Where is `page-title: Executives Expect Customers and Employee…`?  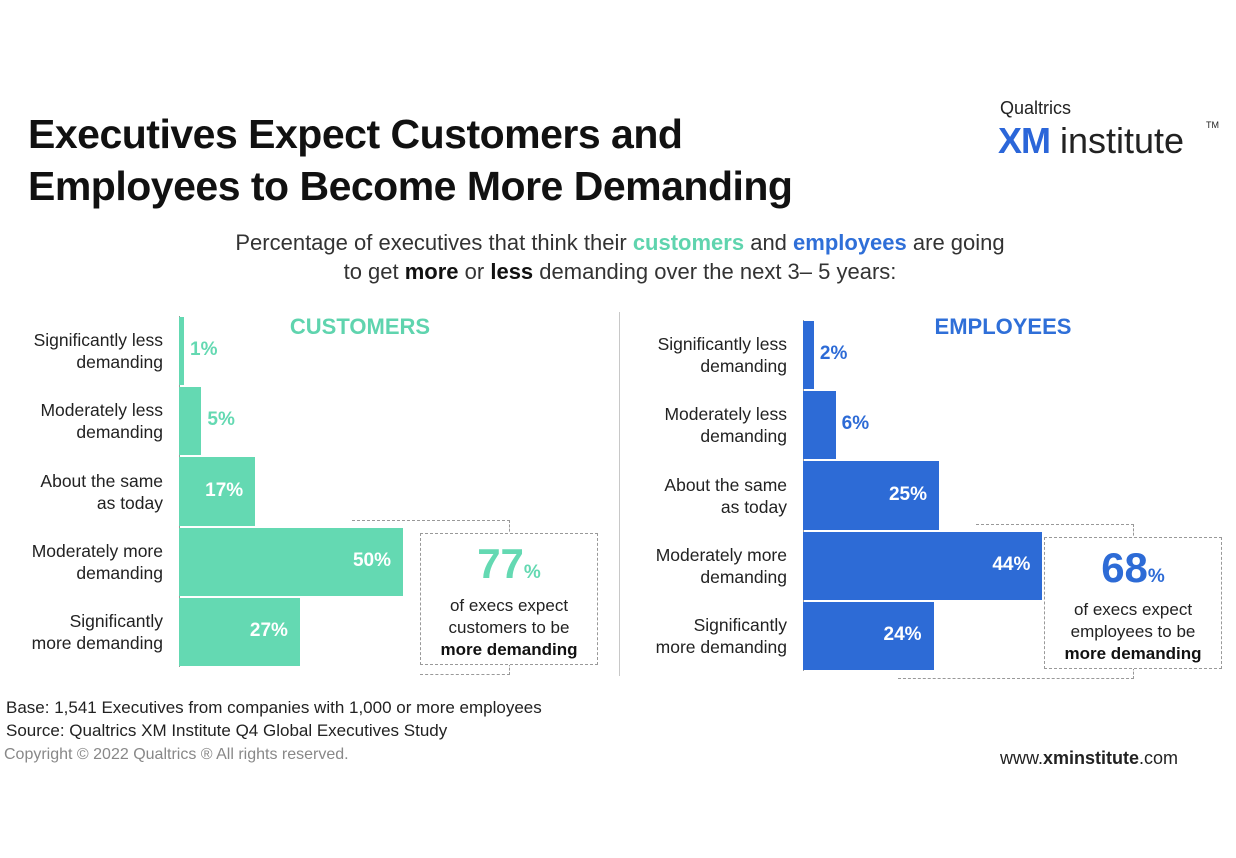 page-title: Executives Expect Customers and Employee… is located at coordinates (468, 160).